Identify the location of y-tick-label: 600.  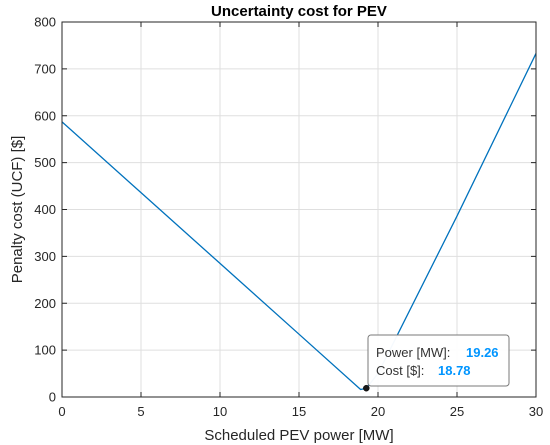
(45, 115).